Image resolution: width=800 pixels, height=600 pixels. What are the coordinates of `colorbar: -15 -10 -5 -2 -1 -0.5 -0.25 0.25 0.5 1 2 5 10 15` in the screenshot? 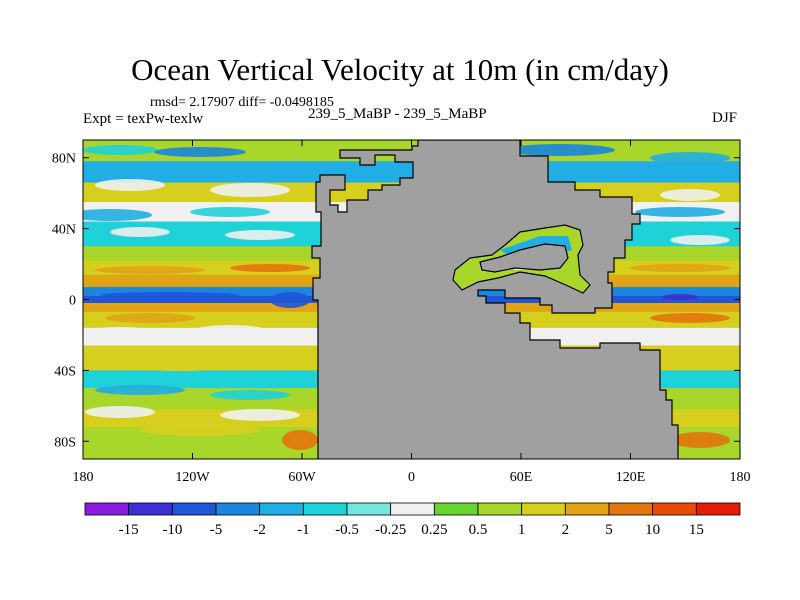 It's located at (412, 520).